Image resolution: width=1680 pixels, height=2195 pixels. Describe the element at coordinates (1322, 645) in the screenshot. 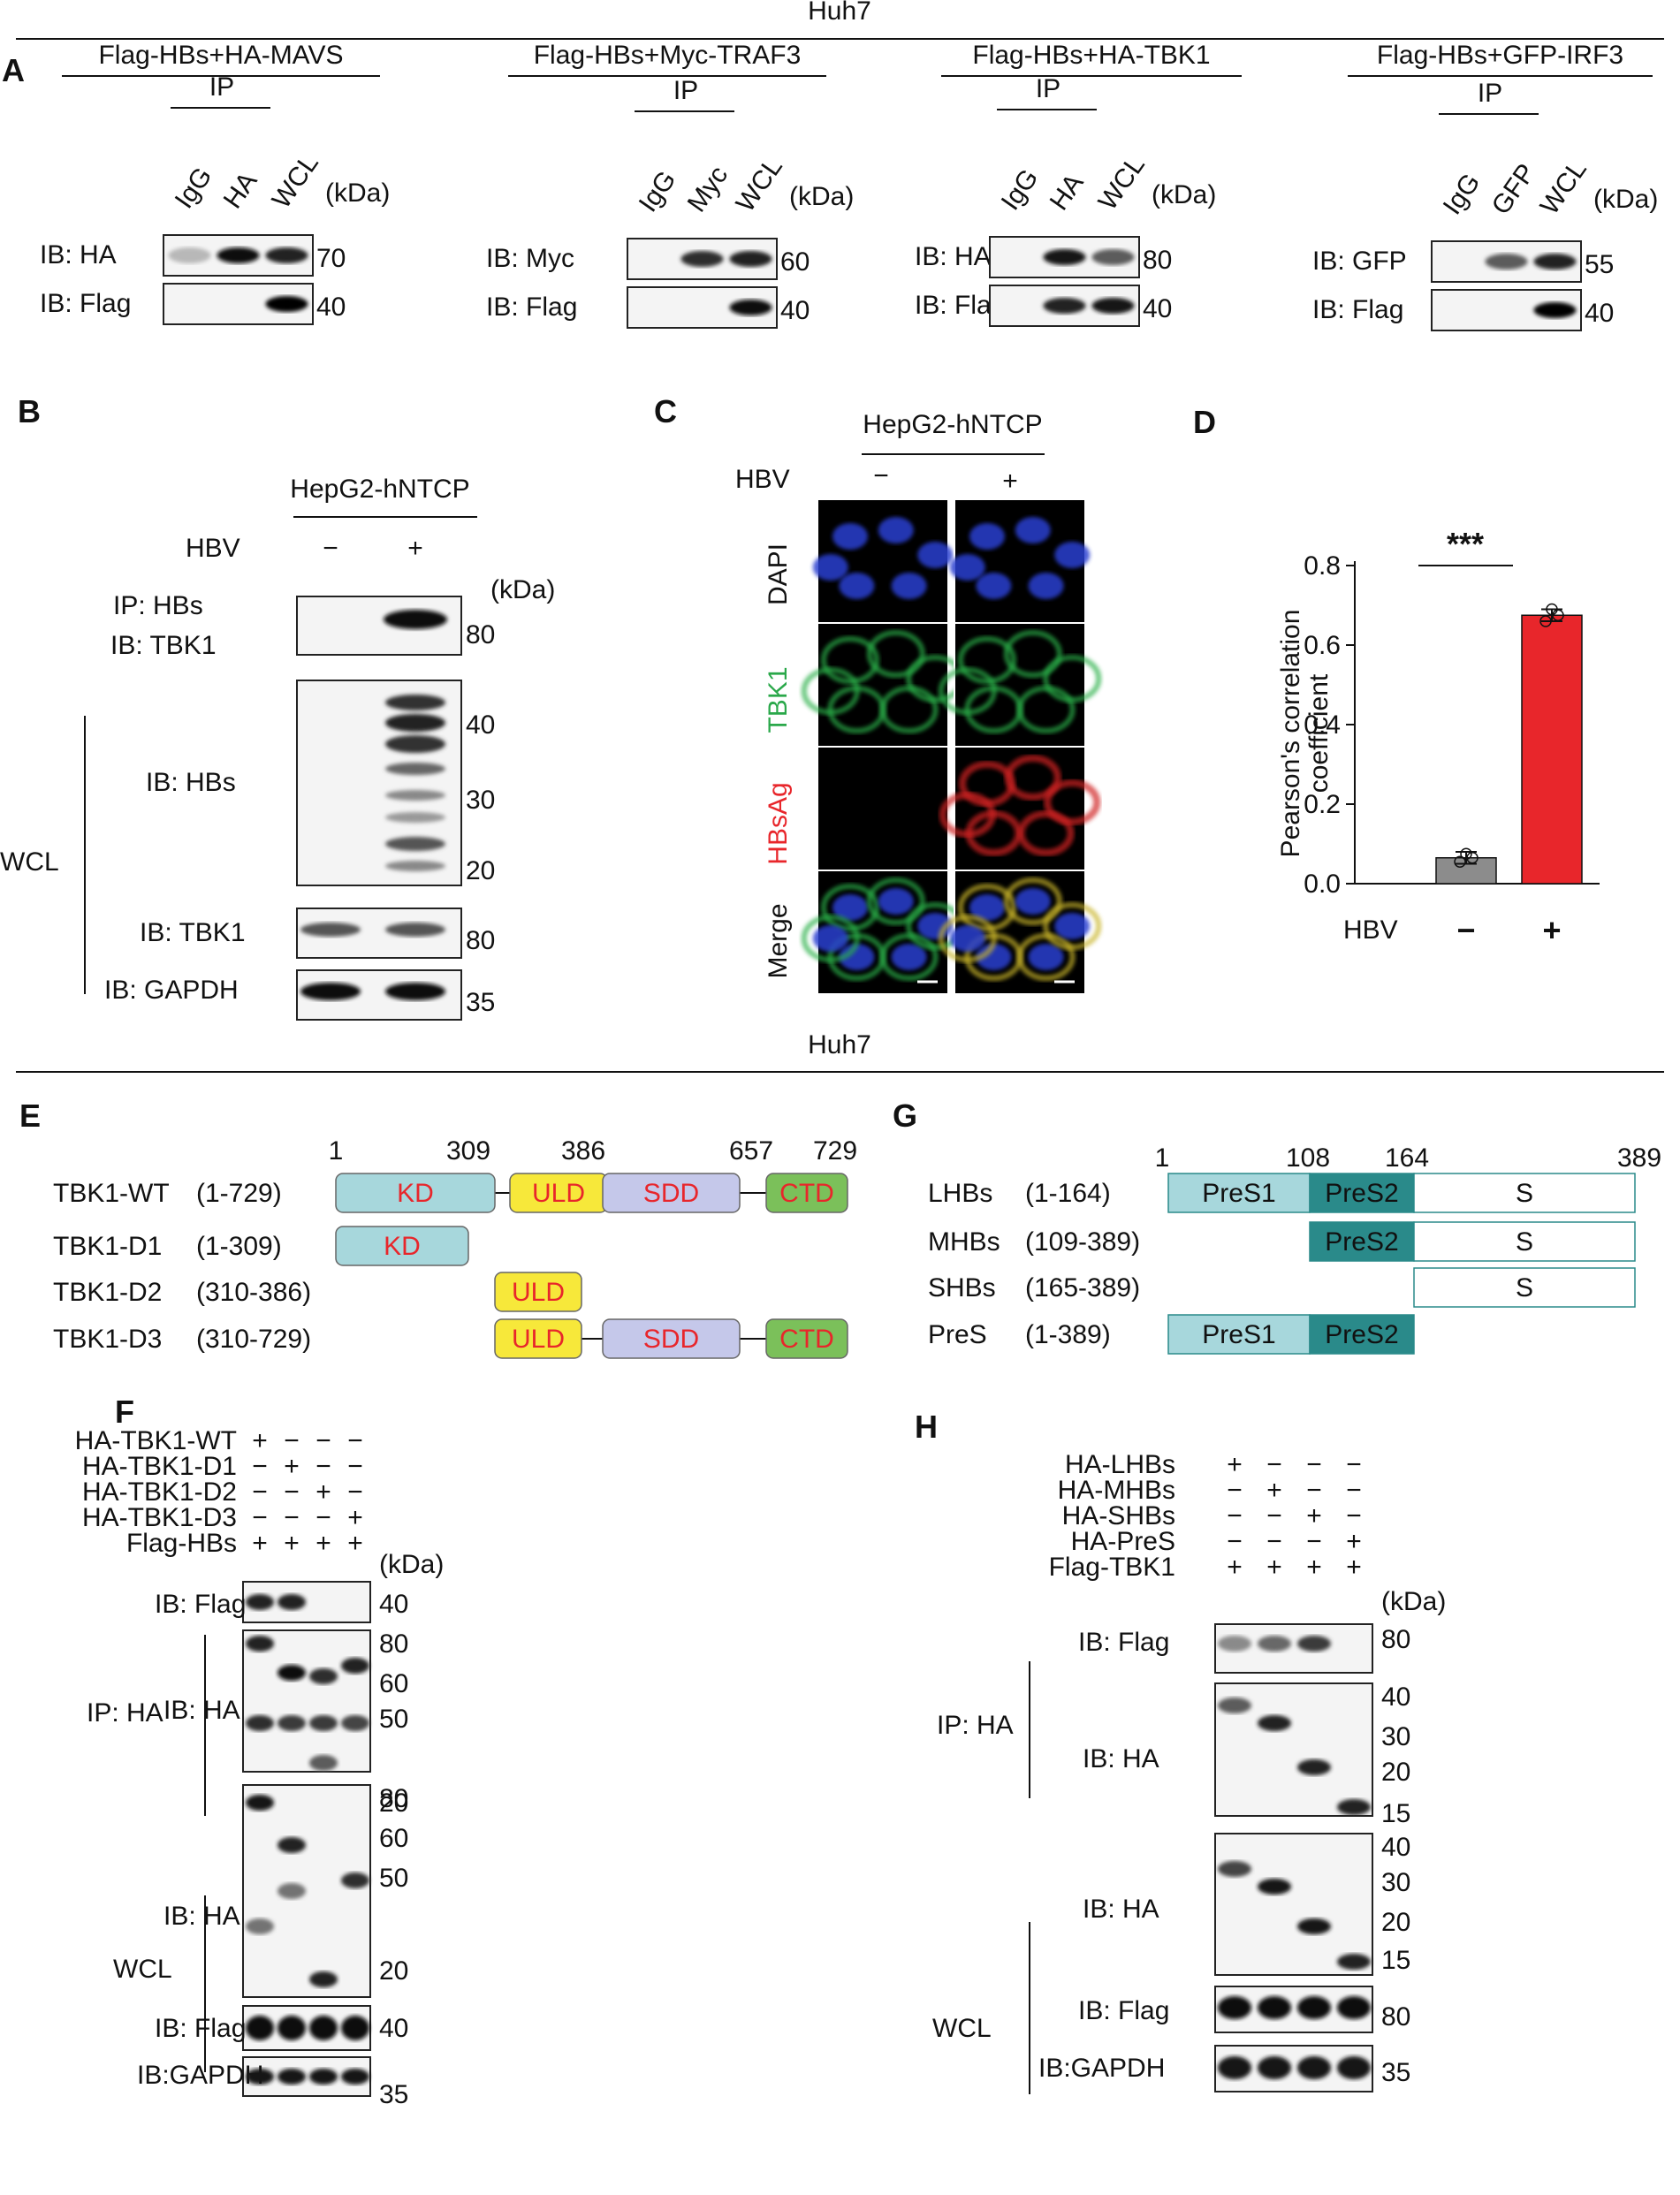

I see `d-ytick-label-3: 0.6` at that location.